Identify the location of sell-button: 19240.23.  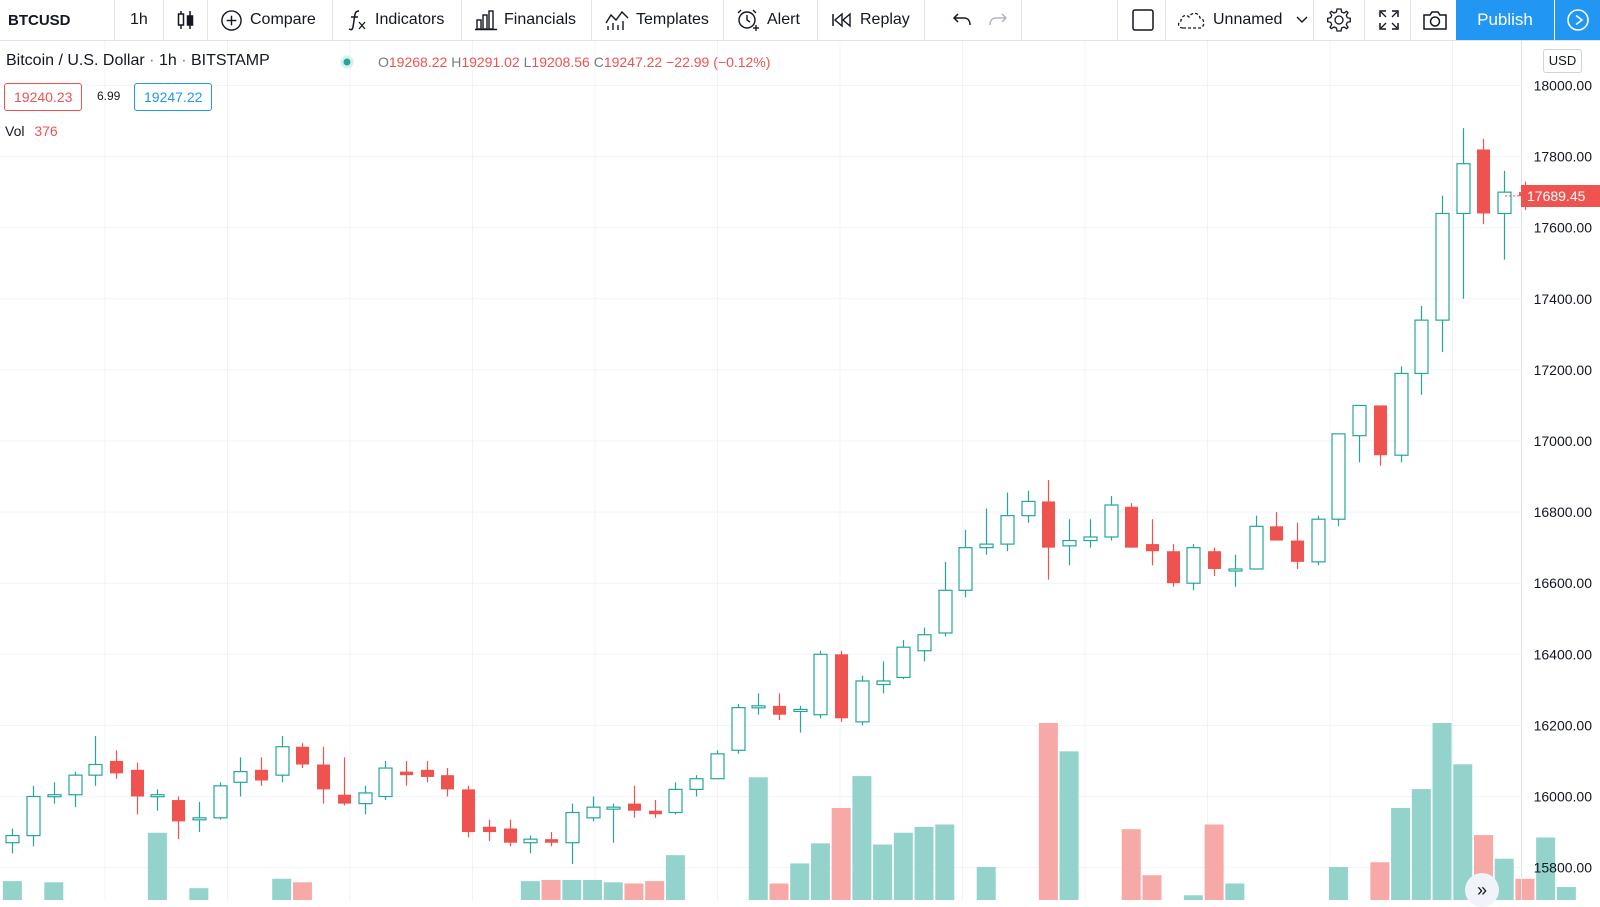
(43, 97).